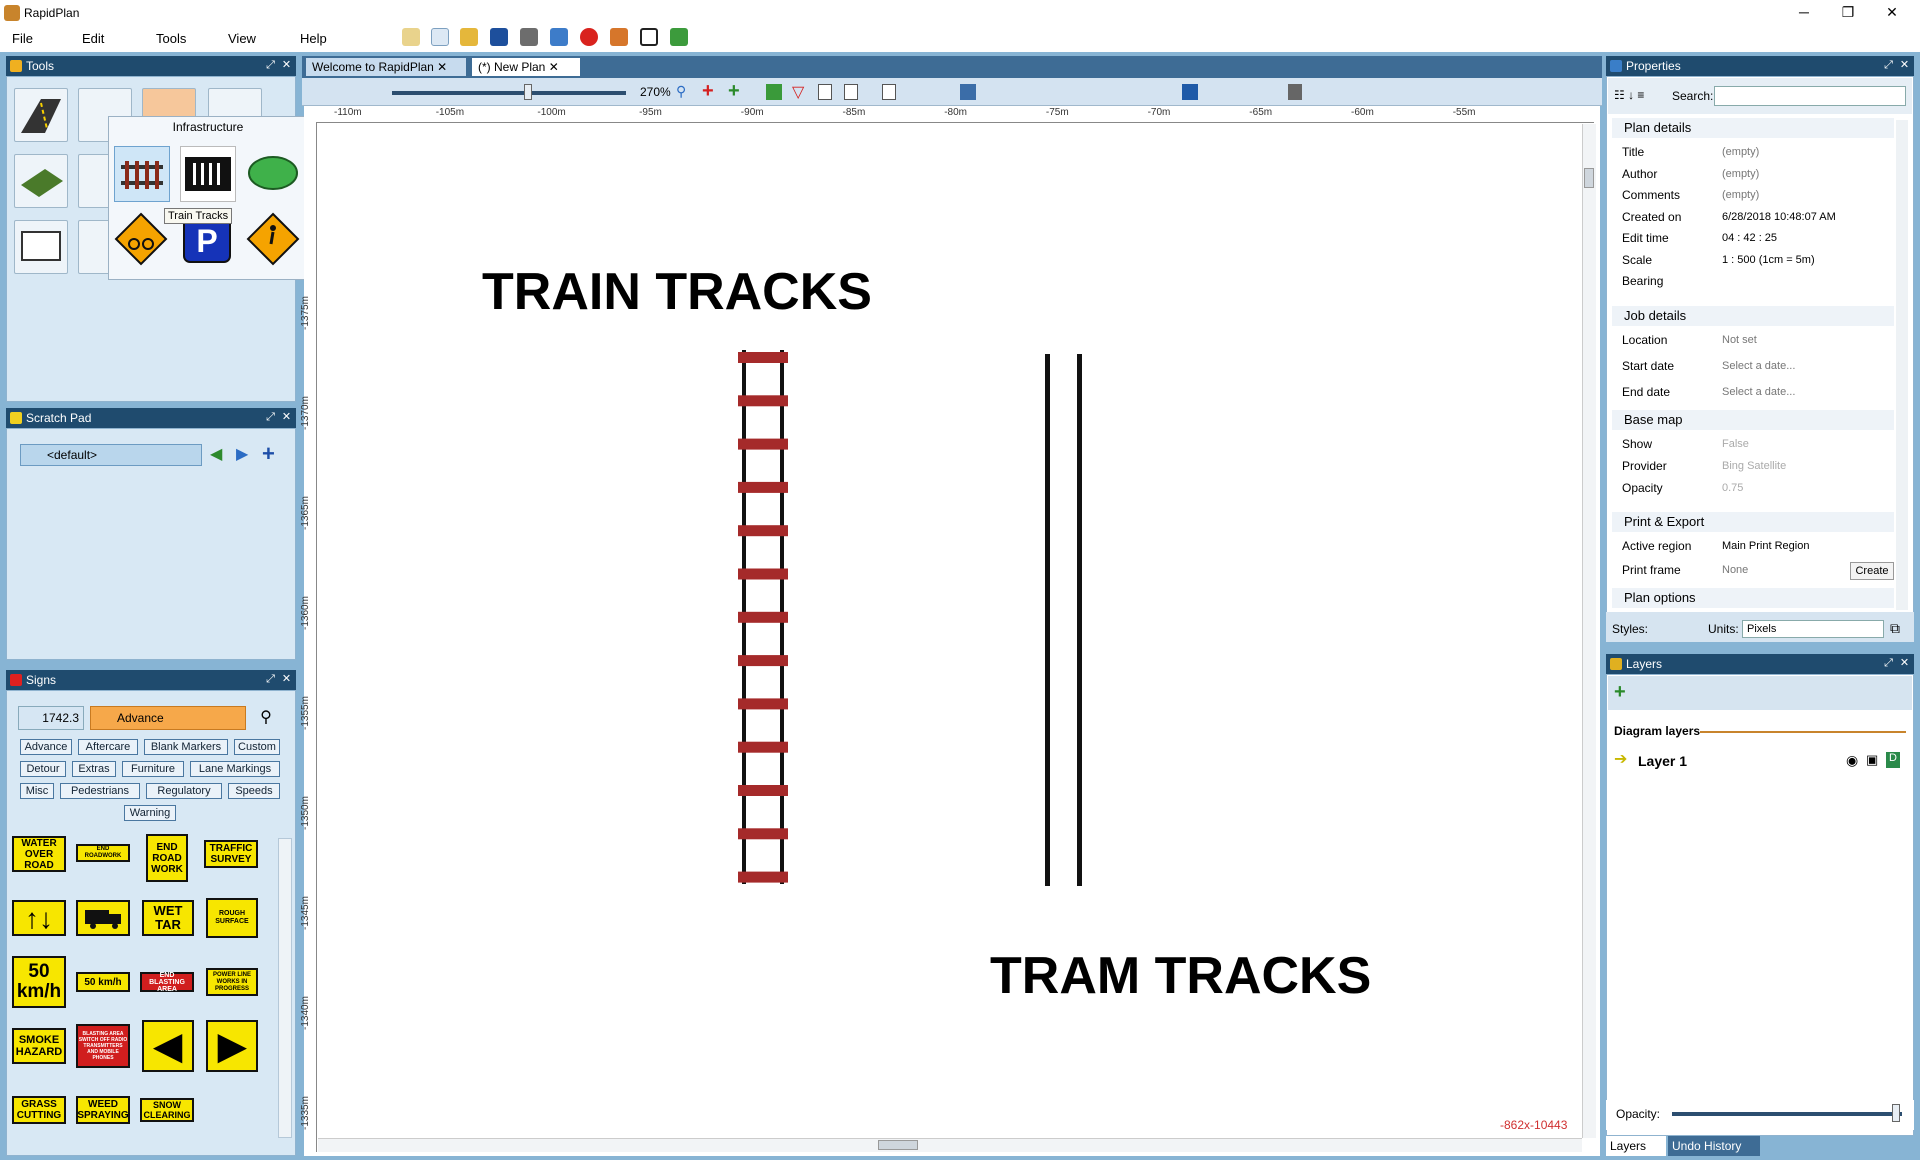  What do you see at coordinates (1589, 178) in the screenshot?
I see `vertical-scrollbar-thumb` at bounding box center [1589, 178].